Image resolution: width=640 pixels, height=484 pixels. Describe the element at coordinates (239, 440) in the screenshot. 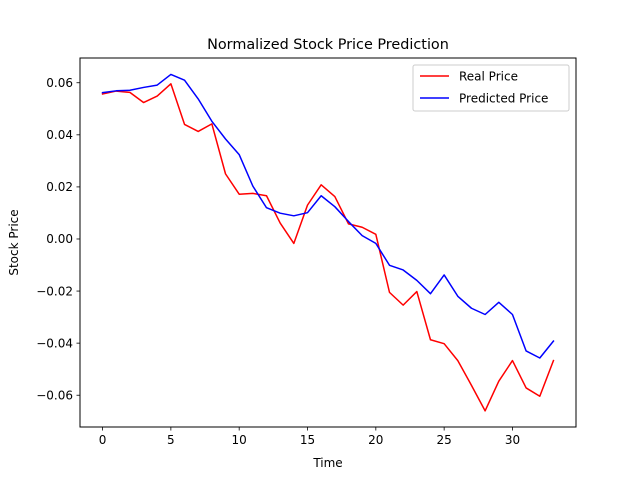

I see `x-tick-label: 10` at that location.